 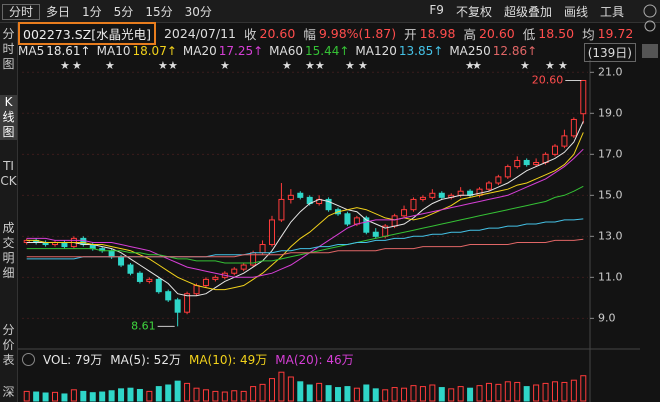 I want to click on period-tab: 分时, so click(x=21, y=11).